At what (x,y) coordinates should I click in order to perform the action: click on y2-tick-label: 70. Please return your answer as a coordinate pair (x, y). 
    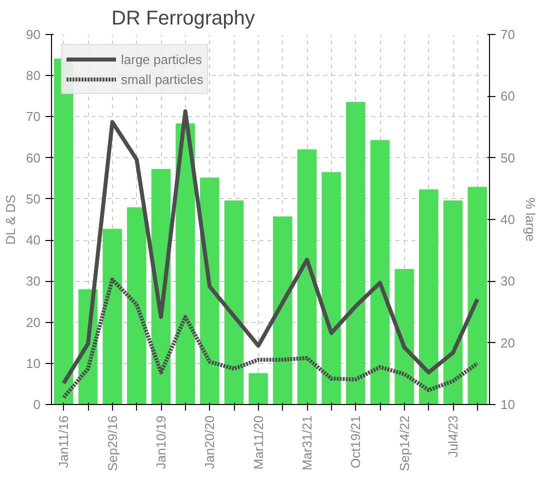
    Looking at the image, I should click on (507, 34).